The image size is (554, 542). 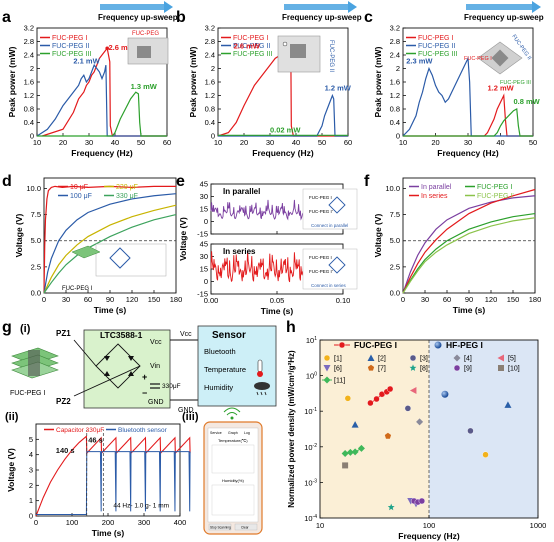 What do you see at coordinates (36, 293) in the screenshot?
I see `y-tick-label-d: 0.0` at bounding box center [36, 293].